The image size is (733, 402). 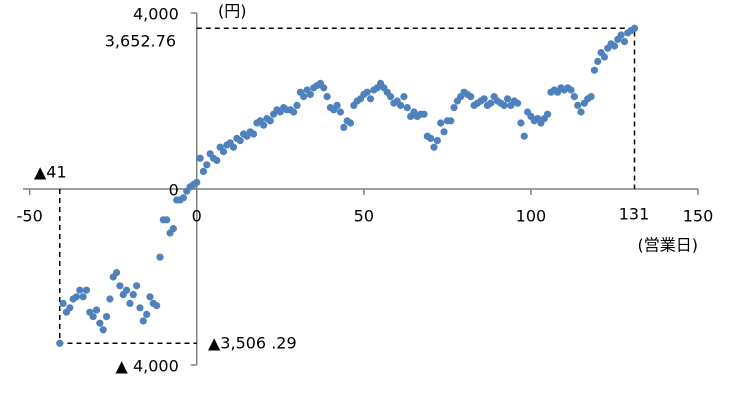 I want to click on x-tick-label: 100, so click(x=531, y=216).